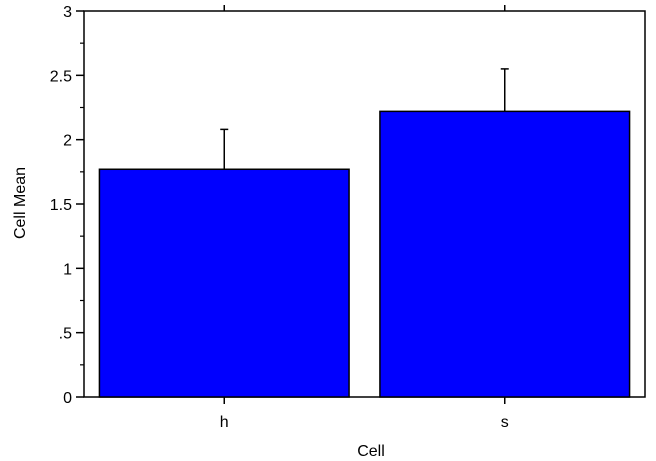 Image resolution: width=656 pixels, height=461 pixels. I want to click on y-axis-title: Cell Mean, so click(20, 203).